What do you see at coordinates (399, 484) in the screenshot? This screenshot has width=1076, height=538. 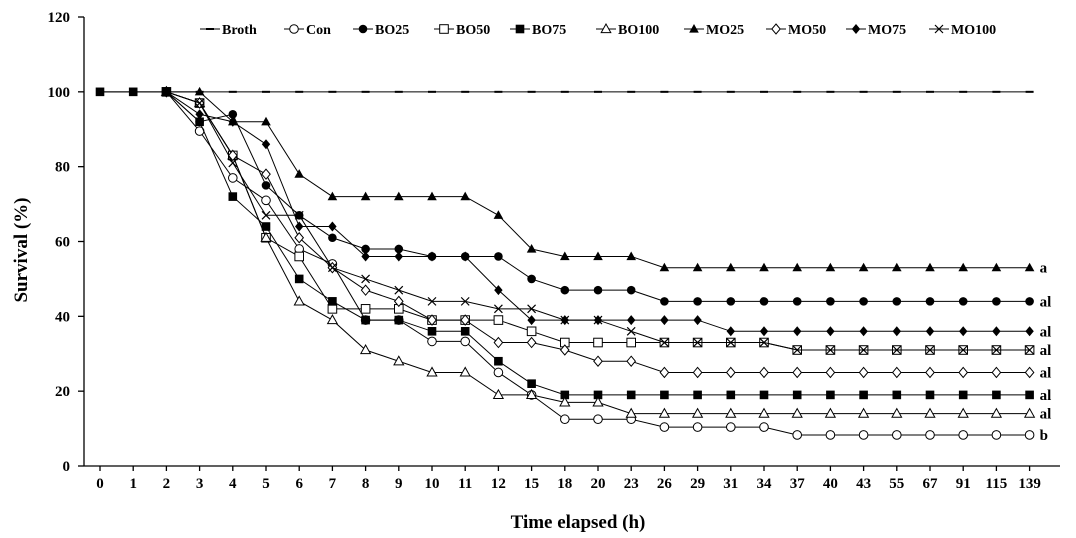 I see `x-tick-label: 9` at bounding box center [399, 484].